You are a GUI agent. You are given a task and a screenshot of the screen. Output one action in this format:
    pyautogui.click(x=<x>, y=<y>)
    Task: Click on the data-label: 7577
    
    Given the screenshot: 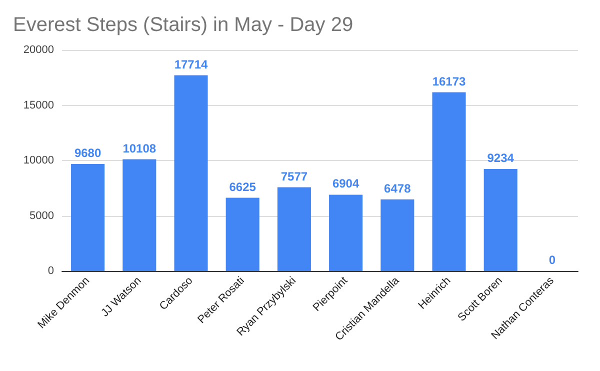 What is the action you would take?
    pyautogui.click(x=294, y=176)
    